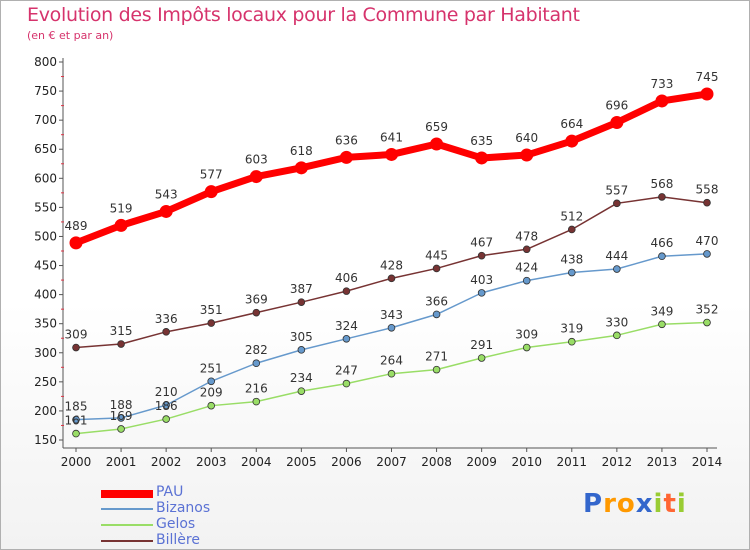  What do you see at coordinates (526, 335) in the screenshot?
I see `data-label-gelos-2010: 309` at bounding box center [526, 335].